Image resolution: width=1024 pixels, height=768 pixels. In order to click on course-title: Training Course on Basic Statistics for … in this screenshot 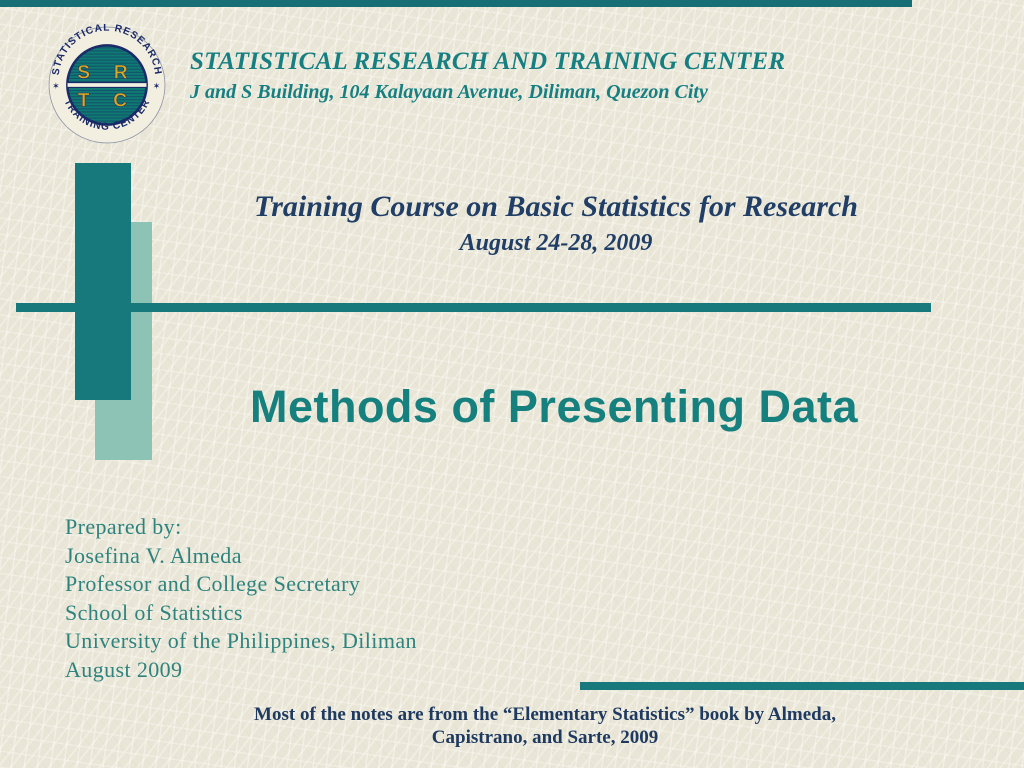, I will do `click(556, 206)`.